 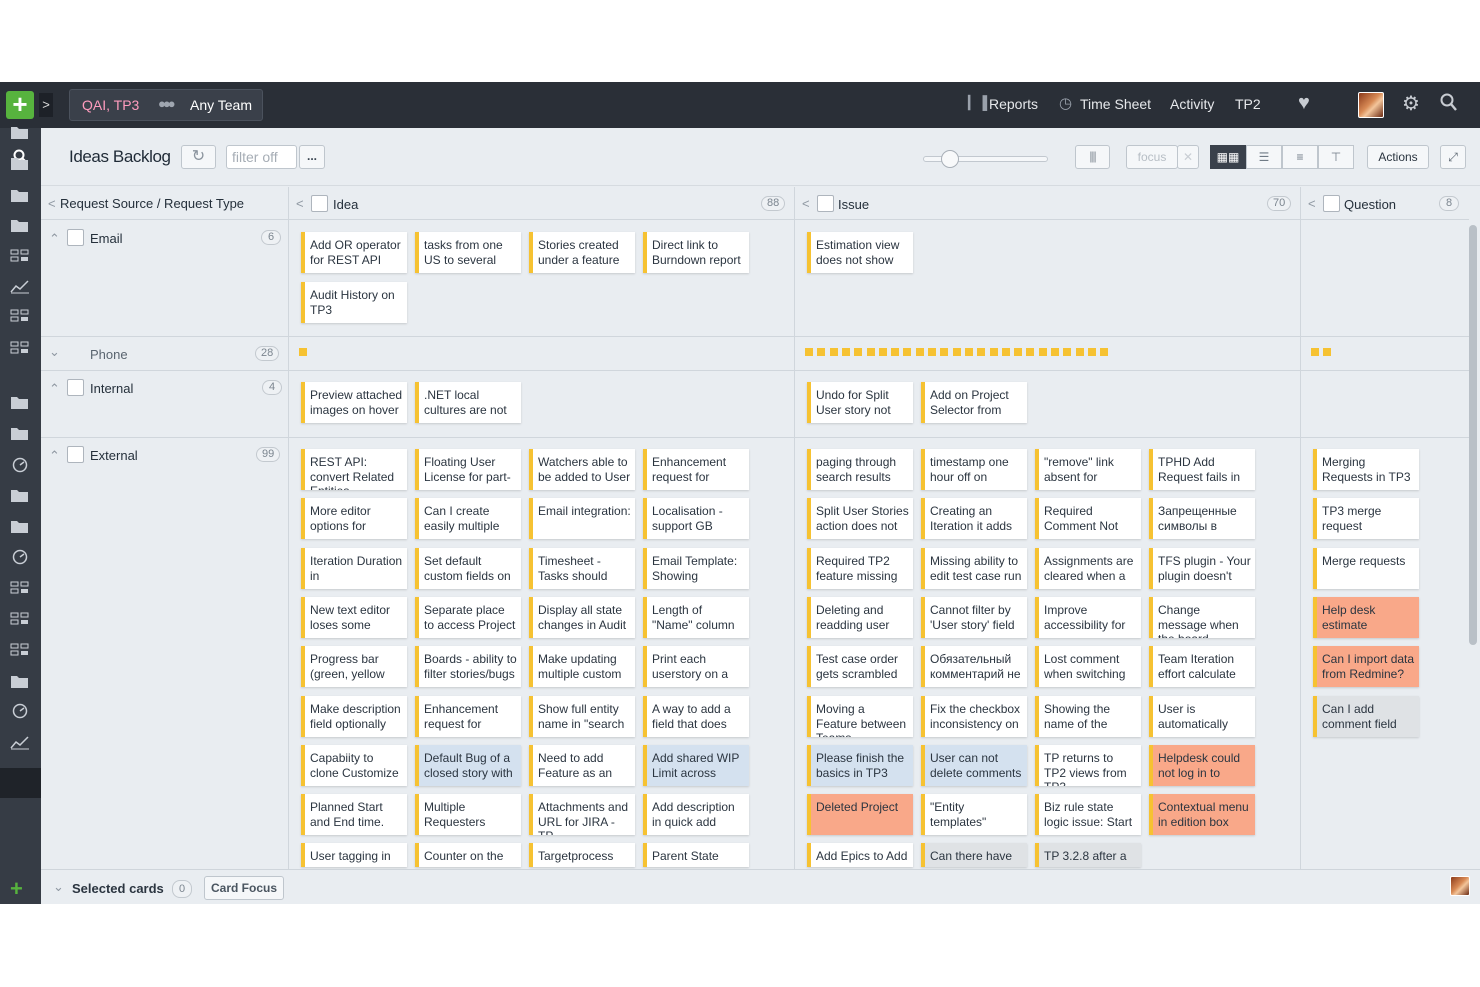 I want to click on card-external-issue: timestamp one hour off on, so click(x=974, y=469).